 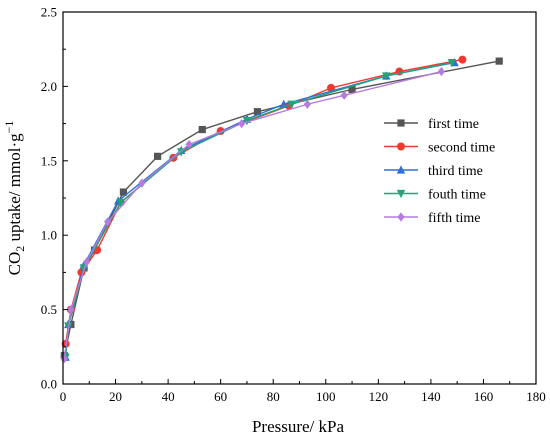 What do you see at coordinates (9, 127) in the screenshot?
I see `y-axis-title-superscript: −1` at bounding box center [9, 127].